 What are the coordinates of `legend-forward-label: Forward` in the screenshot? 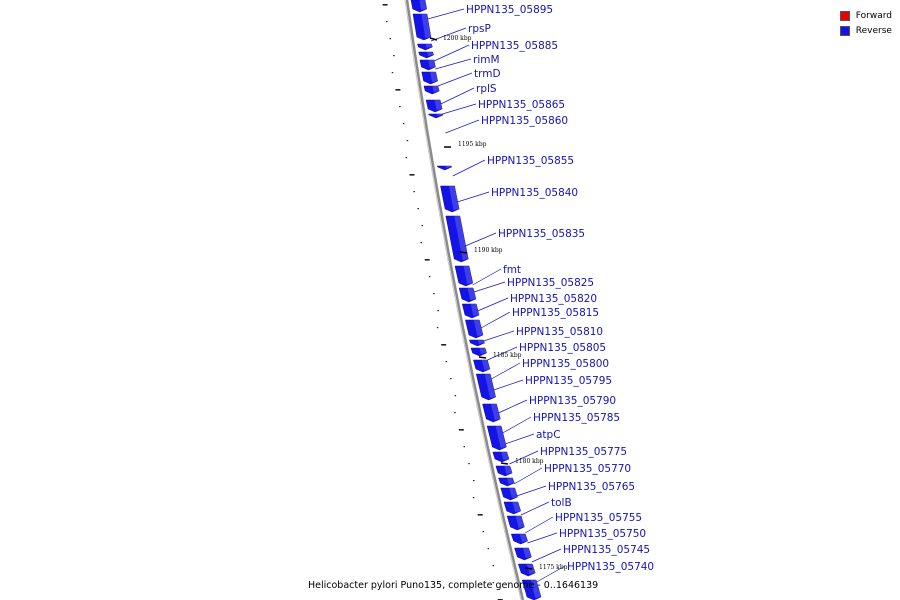 It's located at (873, 15).